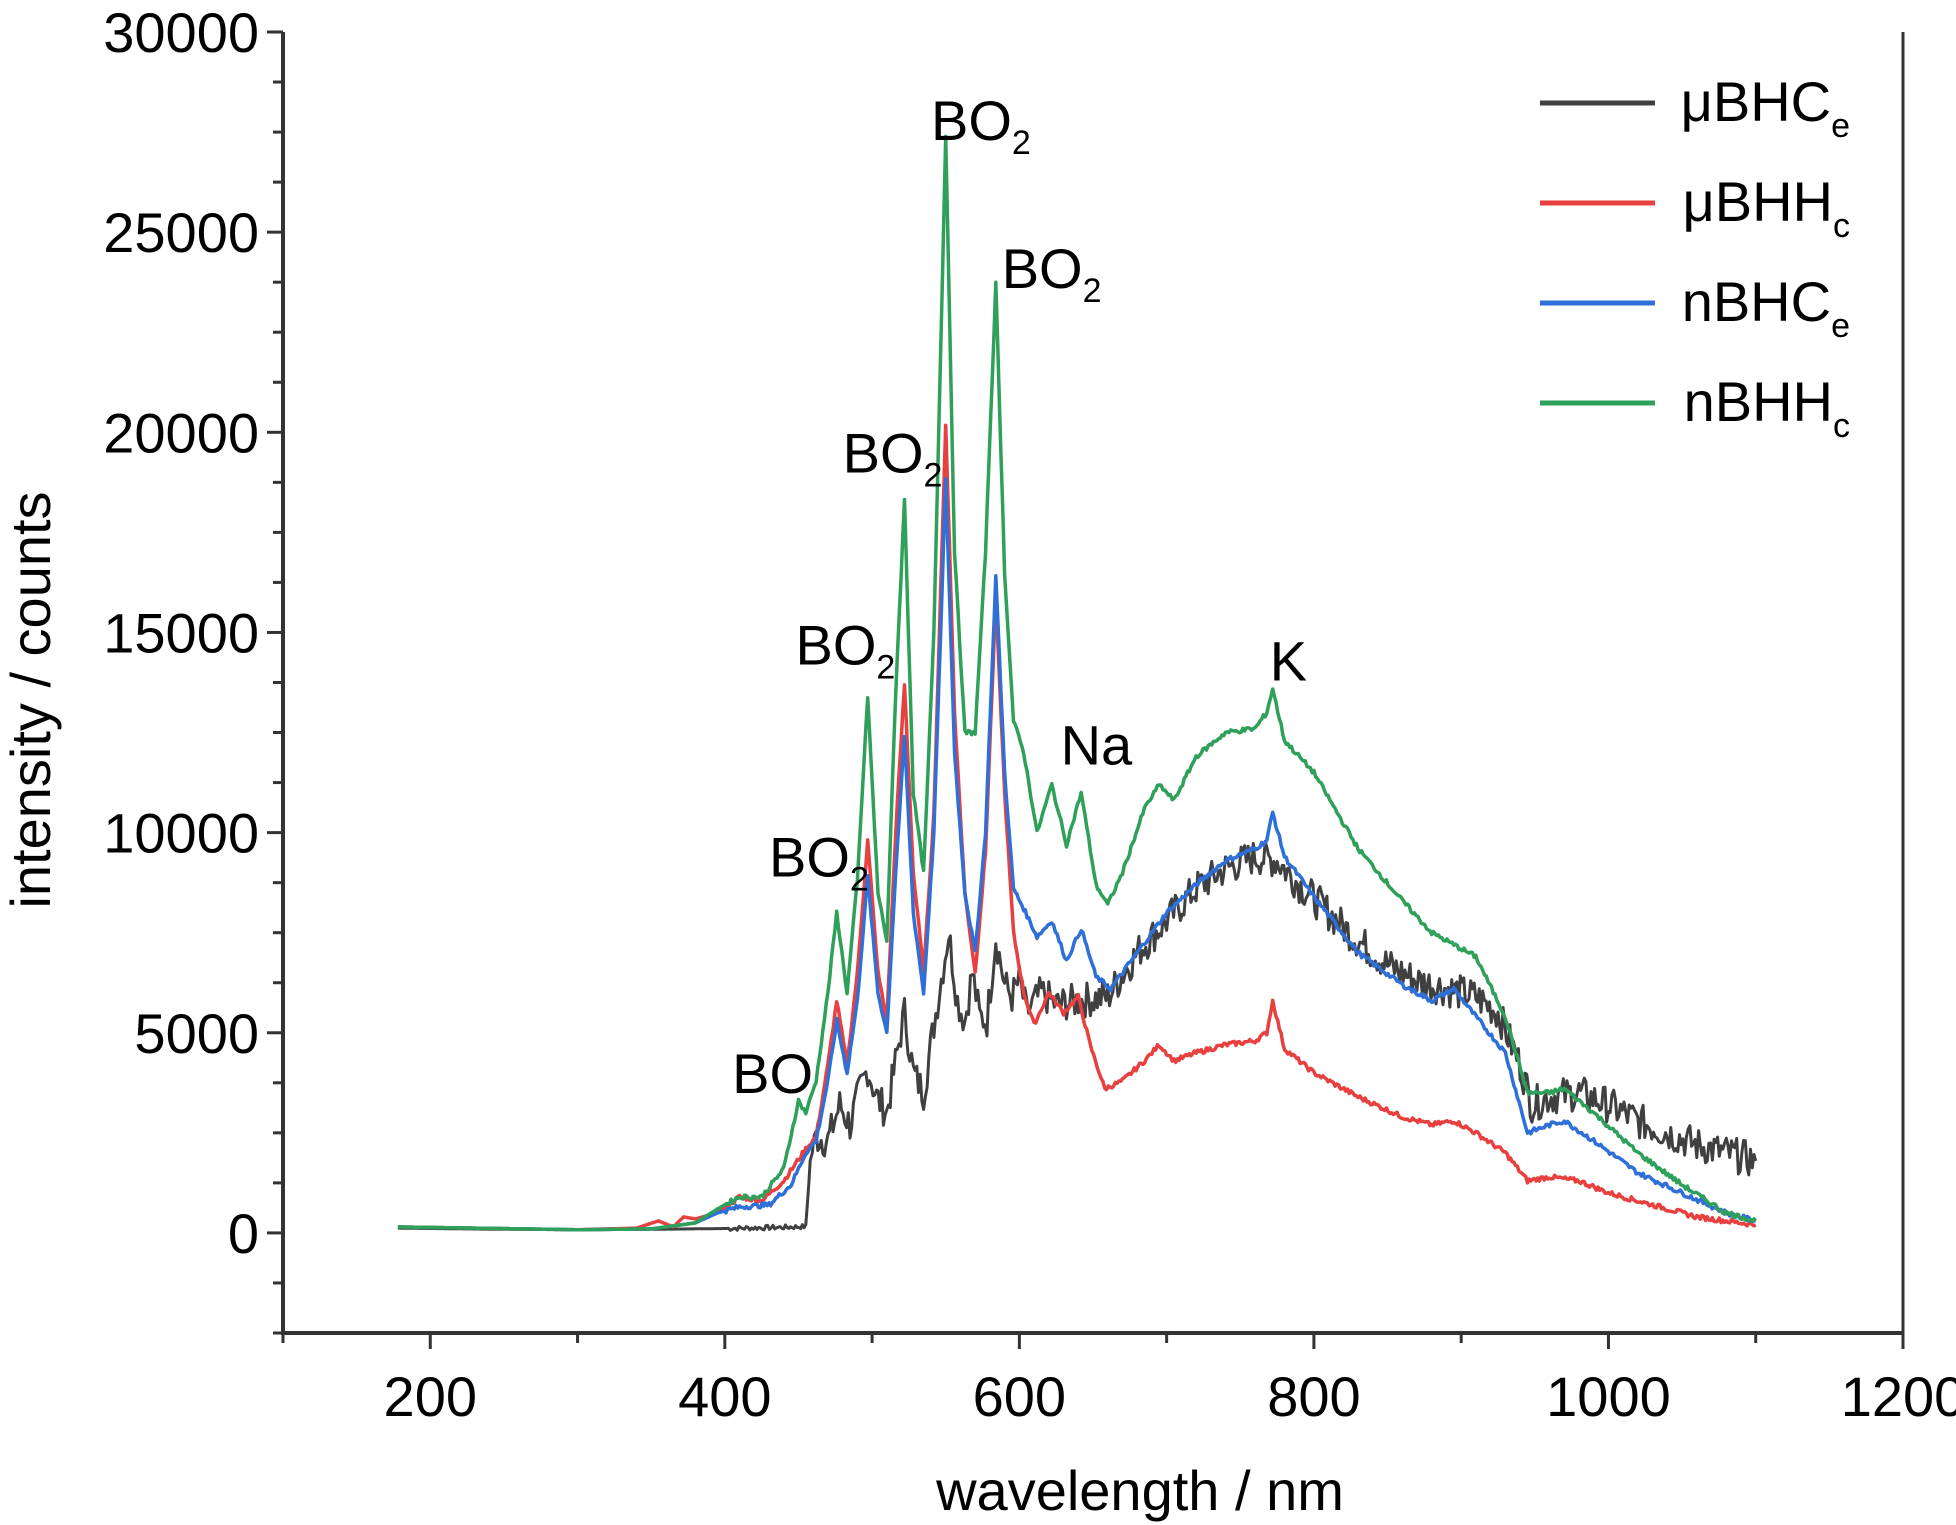 The height and width of the screenshot is (1525, 1956). Describe the element at coordinates (1139, 1490) in the screenshot. I see `x-axis-title: wavelength / nm` at that location.